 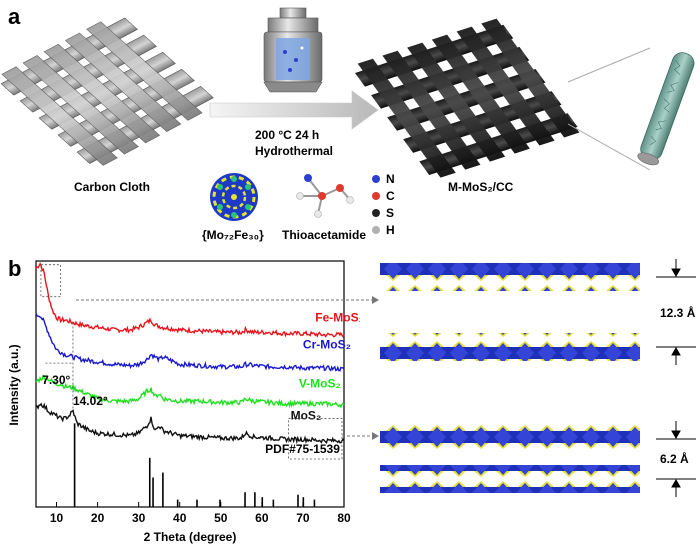 I want to click on legend-label-s: S, so click(x=390, y=212).